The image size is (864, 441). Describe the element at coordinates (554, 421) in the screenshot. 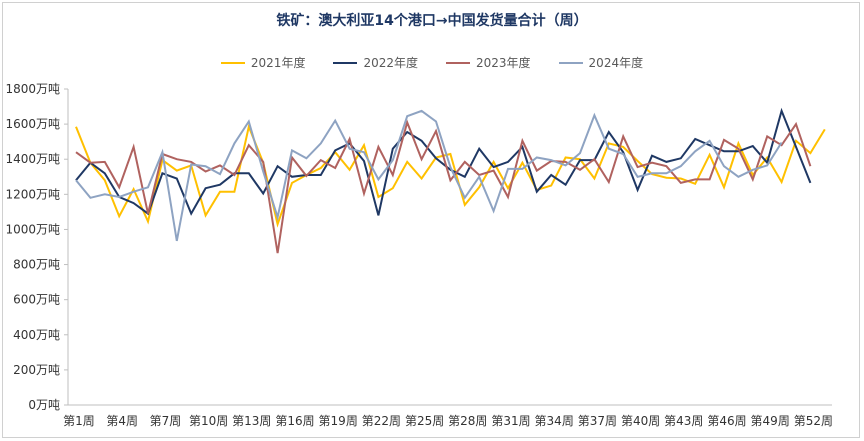

I see `x-tick-label: 第34周` at that location.